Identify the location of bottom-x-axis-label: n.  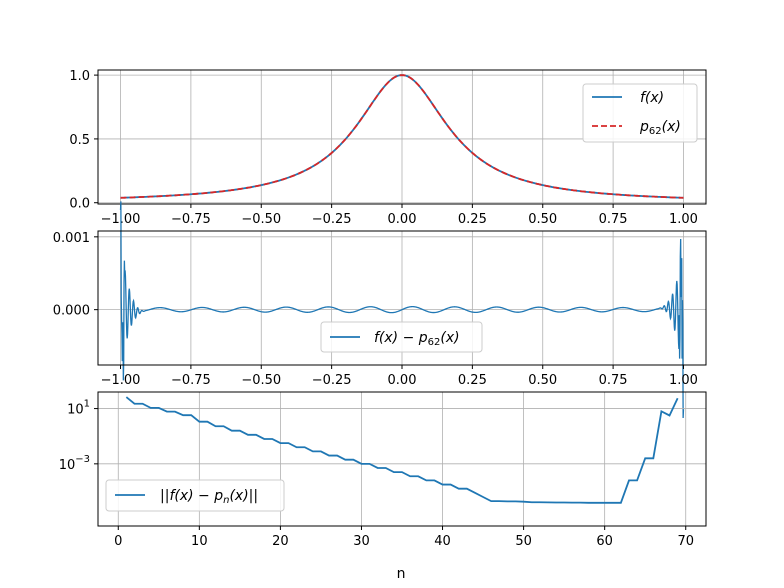
(401, 574).